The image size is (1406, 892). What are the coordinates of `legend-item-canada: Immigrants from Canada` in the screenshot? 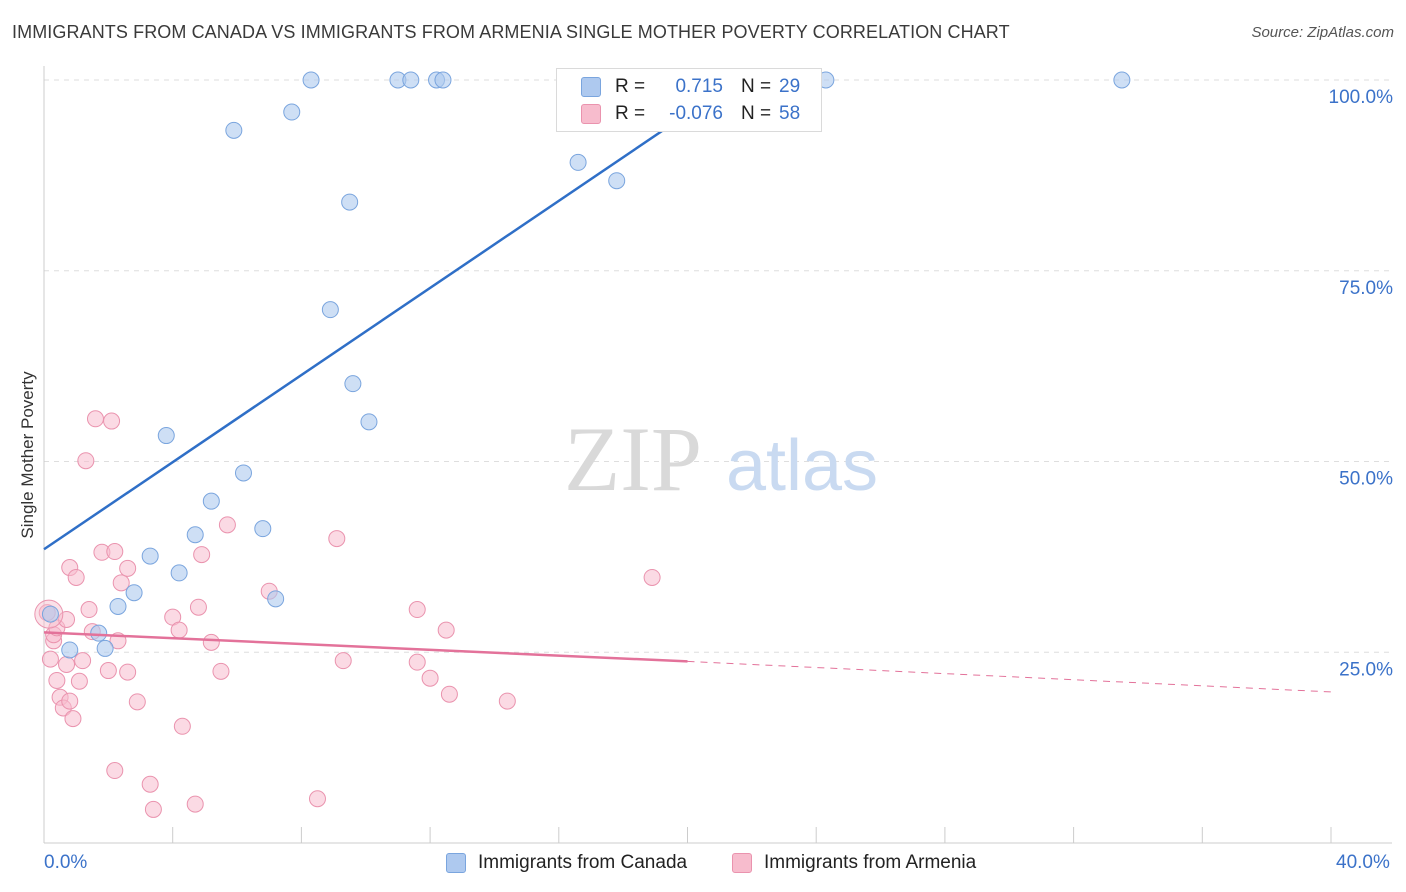 It's located at (566, 863).